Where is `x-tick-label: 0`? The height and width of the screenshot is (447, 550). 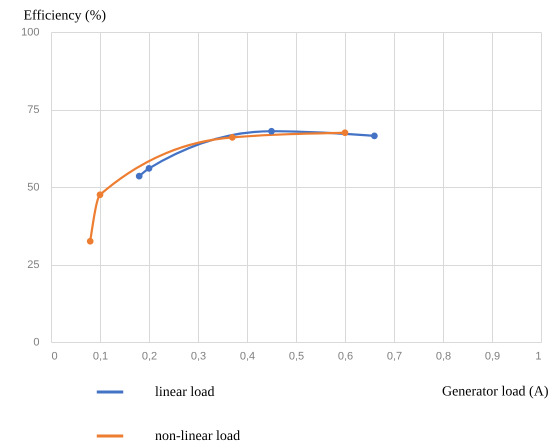
x-tick-label: 0 is located at coordinates (55, 356).